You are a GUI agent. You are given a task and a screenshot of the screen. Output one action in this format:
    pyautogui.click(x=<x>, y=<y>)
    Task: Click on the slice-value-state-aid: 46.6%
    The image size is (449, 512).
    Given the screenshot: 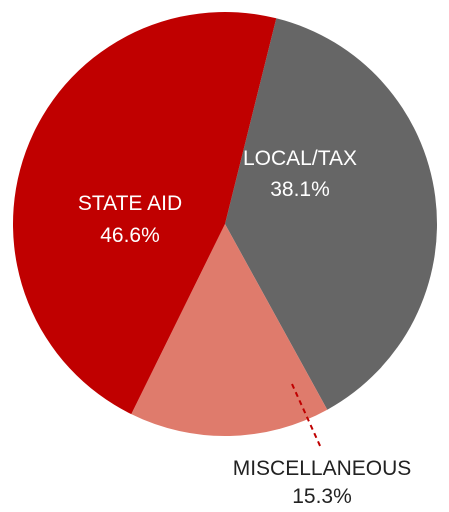 What is the action you would take?
    pyautogui.click(x=130, y=235)
    